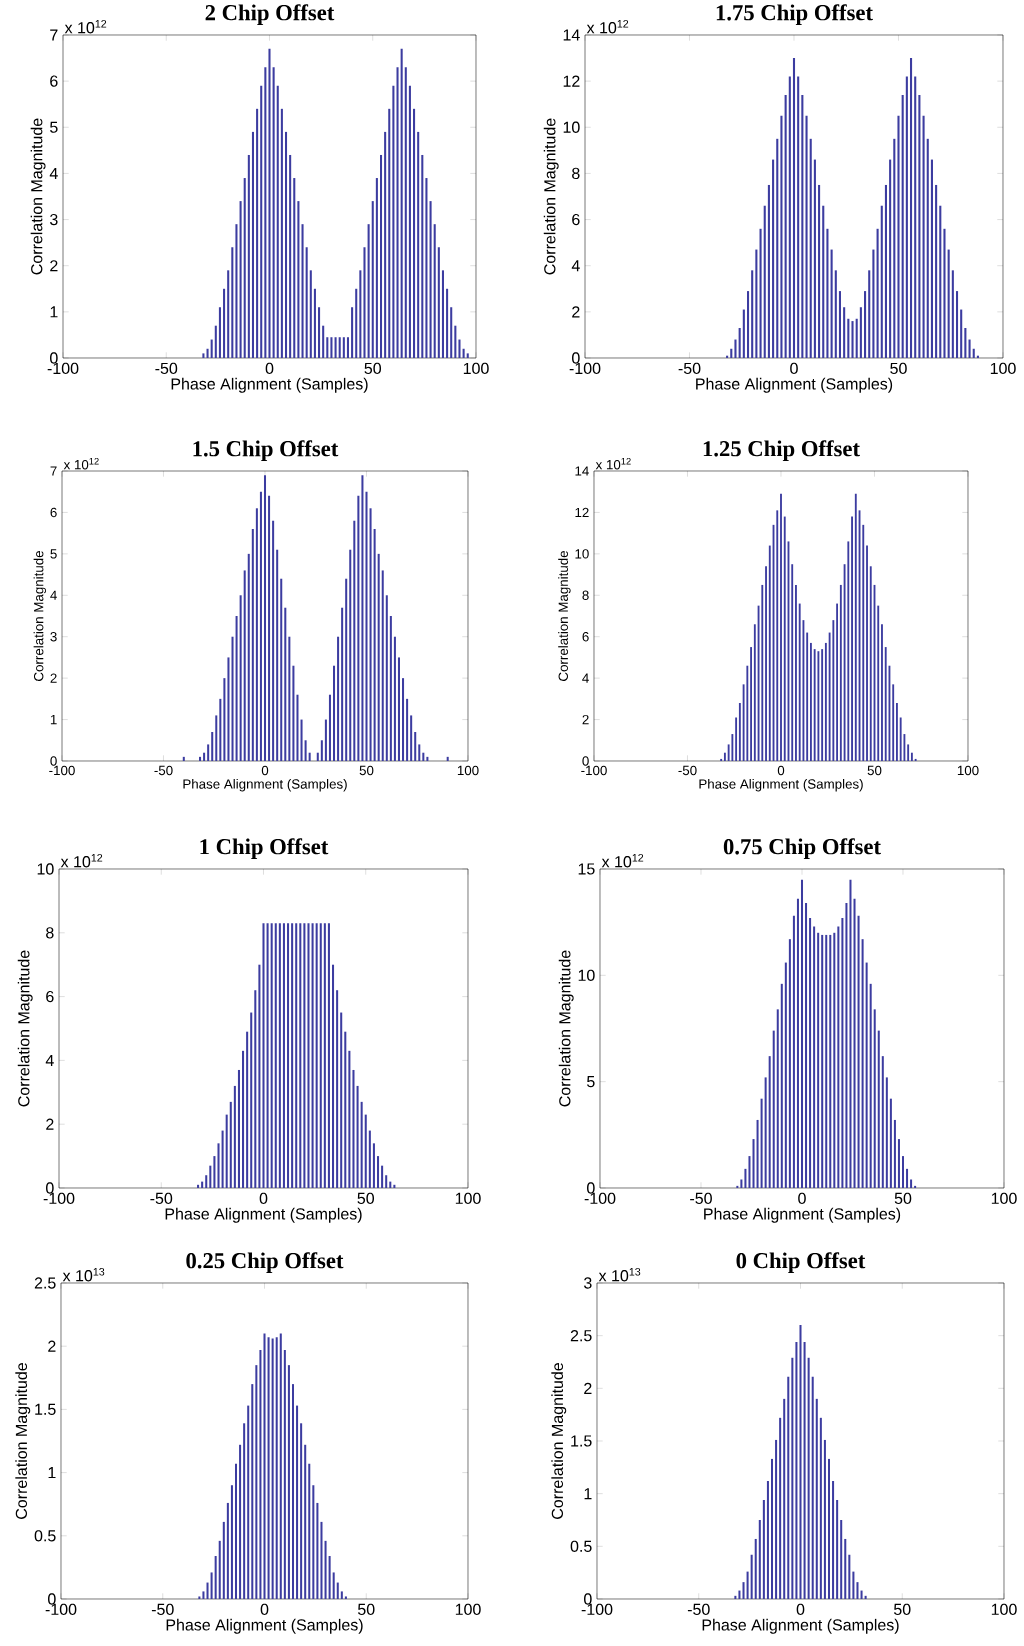 This screenshot has width=1024, height=1646. What do you see at coordinates (903, 1198) in the screenshot?
I see `x-tick-label: 50` at bounding box center [903, 1198].